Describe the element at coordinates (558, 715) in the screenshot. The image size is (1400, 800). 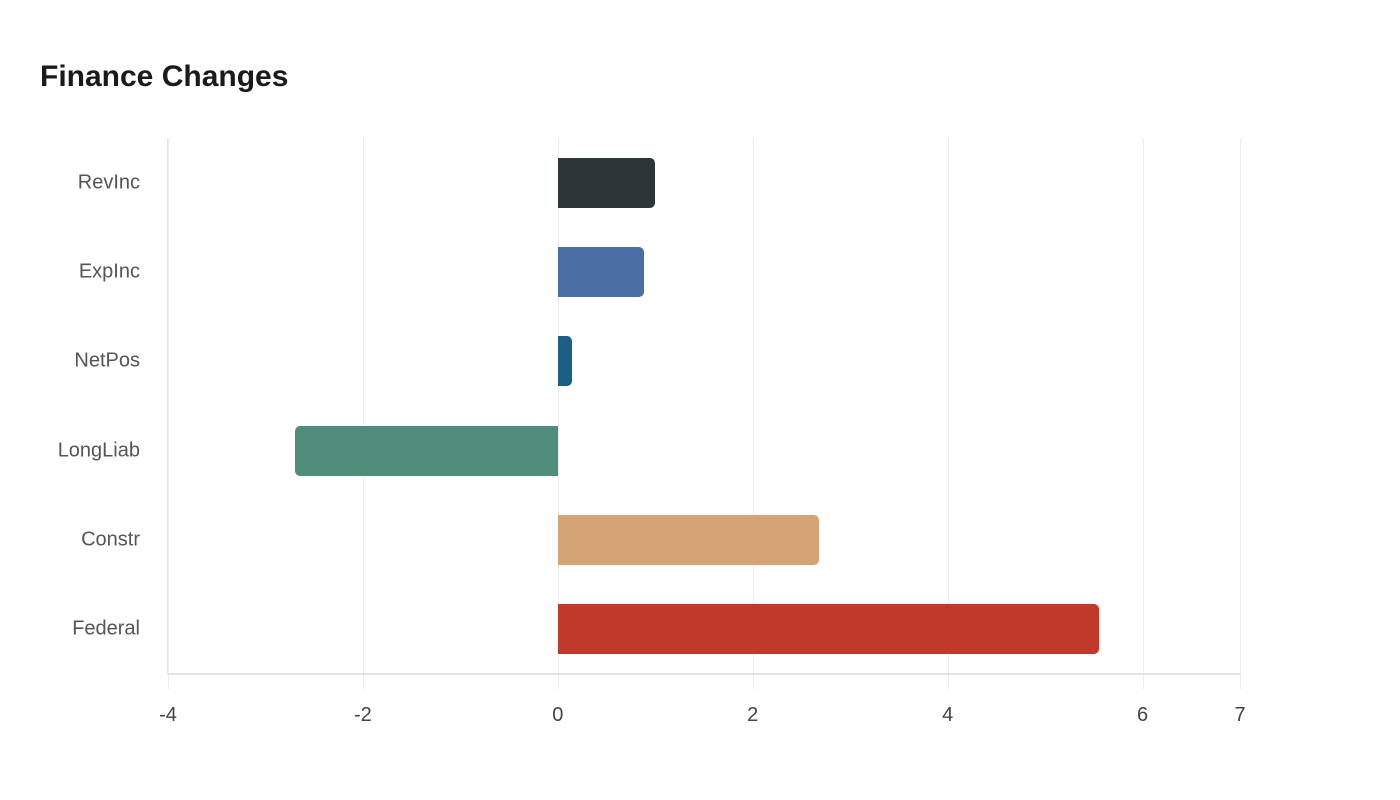
I see `x-tick-label: 0` at that location.